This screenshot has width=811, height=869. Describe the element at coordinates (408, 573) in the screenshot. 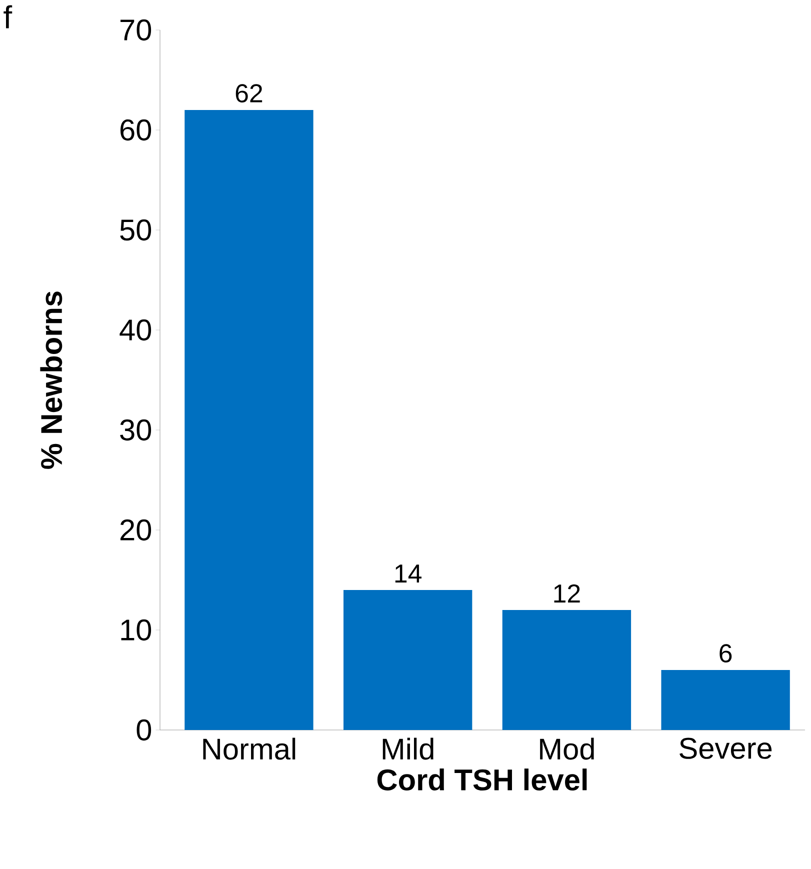

I see `data-label: 14` at that location.